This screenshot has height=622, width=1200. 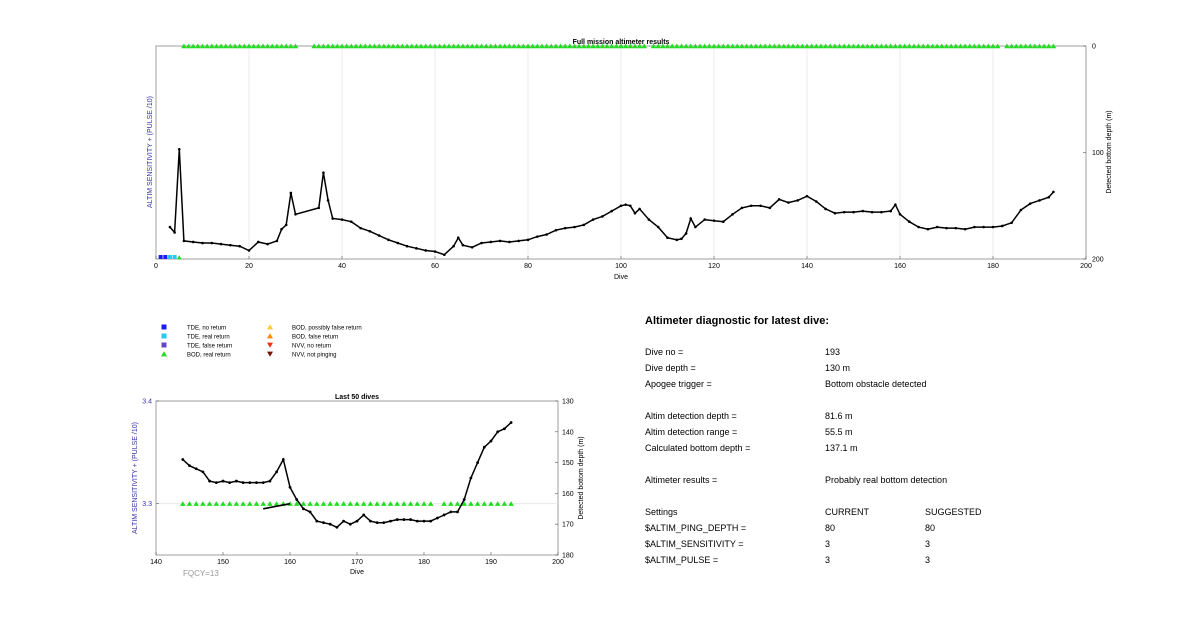 I want to click on diag-dive-depth-label: Dive depth =, so click(x=670, y=368).